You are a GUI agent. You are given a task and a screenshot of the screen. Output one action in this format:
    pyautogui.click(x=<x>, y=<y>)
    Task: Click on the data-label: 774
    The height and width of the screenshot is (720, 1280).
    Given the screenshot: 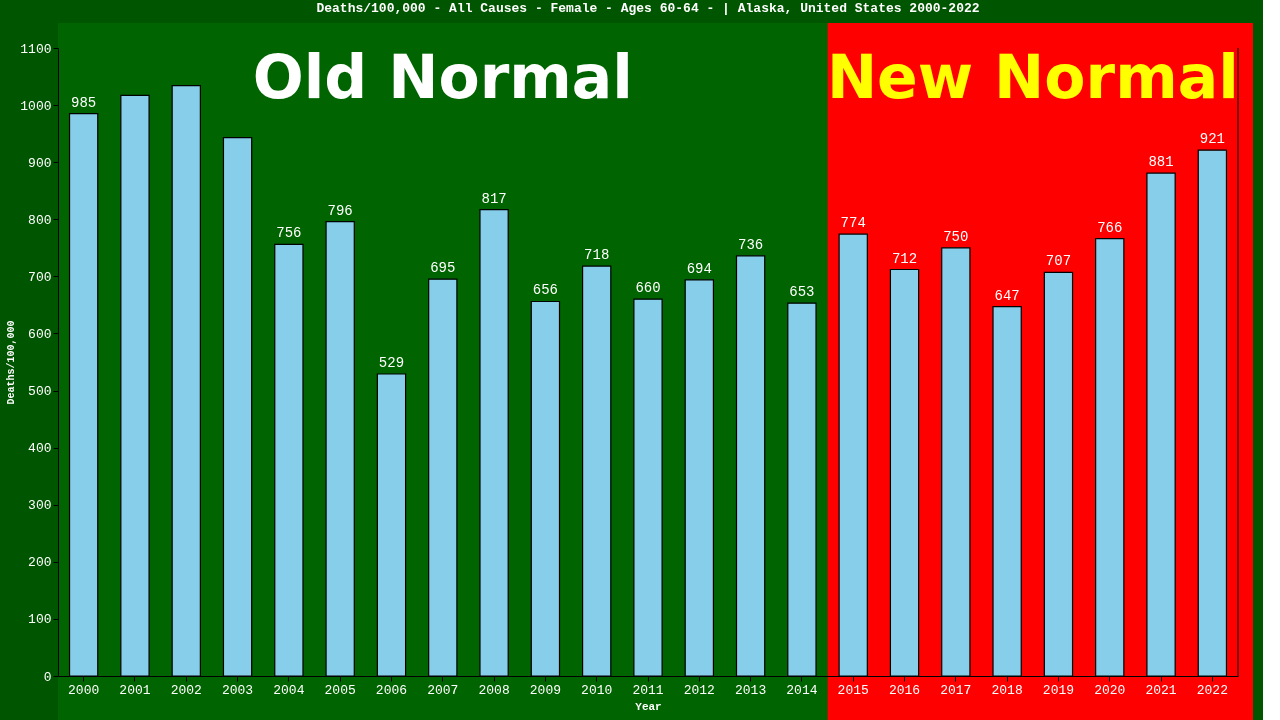 What is the action you would take?
    pyautogui.click(x=853, y=223)
    